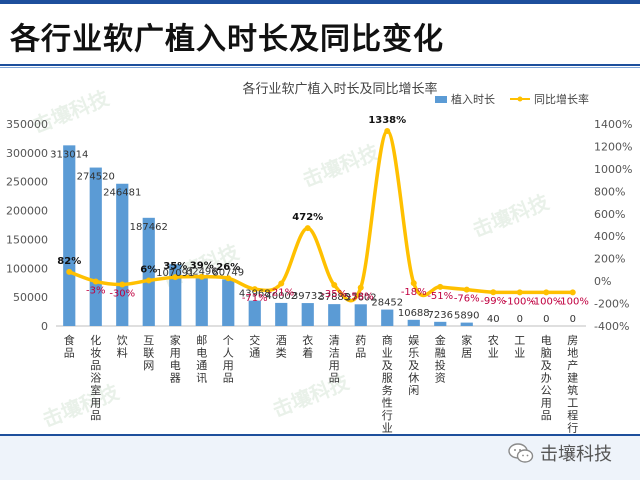 This screenshot has height=480, width=640. Describe the element at coordinates (320, 2) in the screenshot. I see `top-accent-bar` at that location.